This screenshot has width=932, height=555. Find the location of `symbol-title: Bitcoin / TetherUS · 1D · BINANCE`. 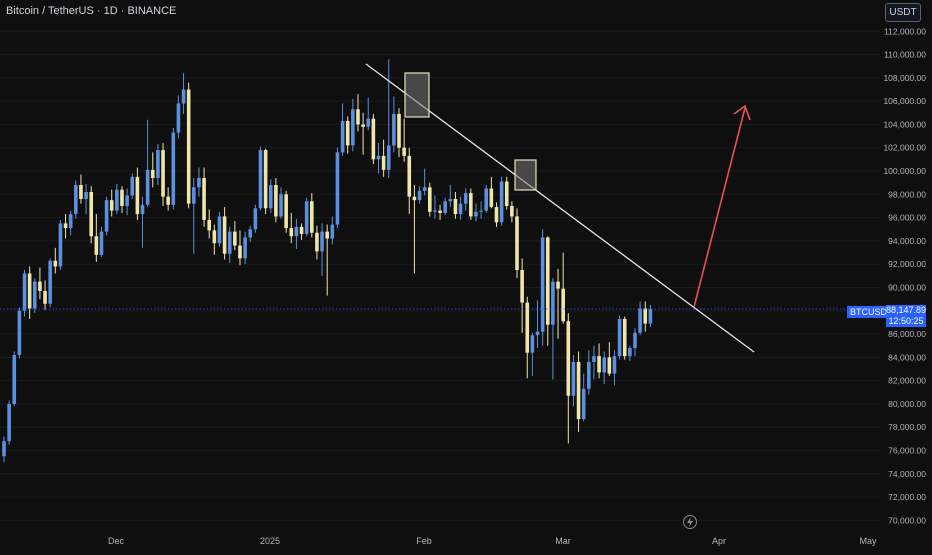

symbol-title: Bitcoin / TetherUS · 1D · BINANCE is located at coordinates (91, 11).